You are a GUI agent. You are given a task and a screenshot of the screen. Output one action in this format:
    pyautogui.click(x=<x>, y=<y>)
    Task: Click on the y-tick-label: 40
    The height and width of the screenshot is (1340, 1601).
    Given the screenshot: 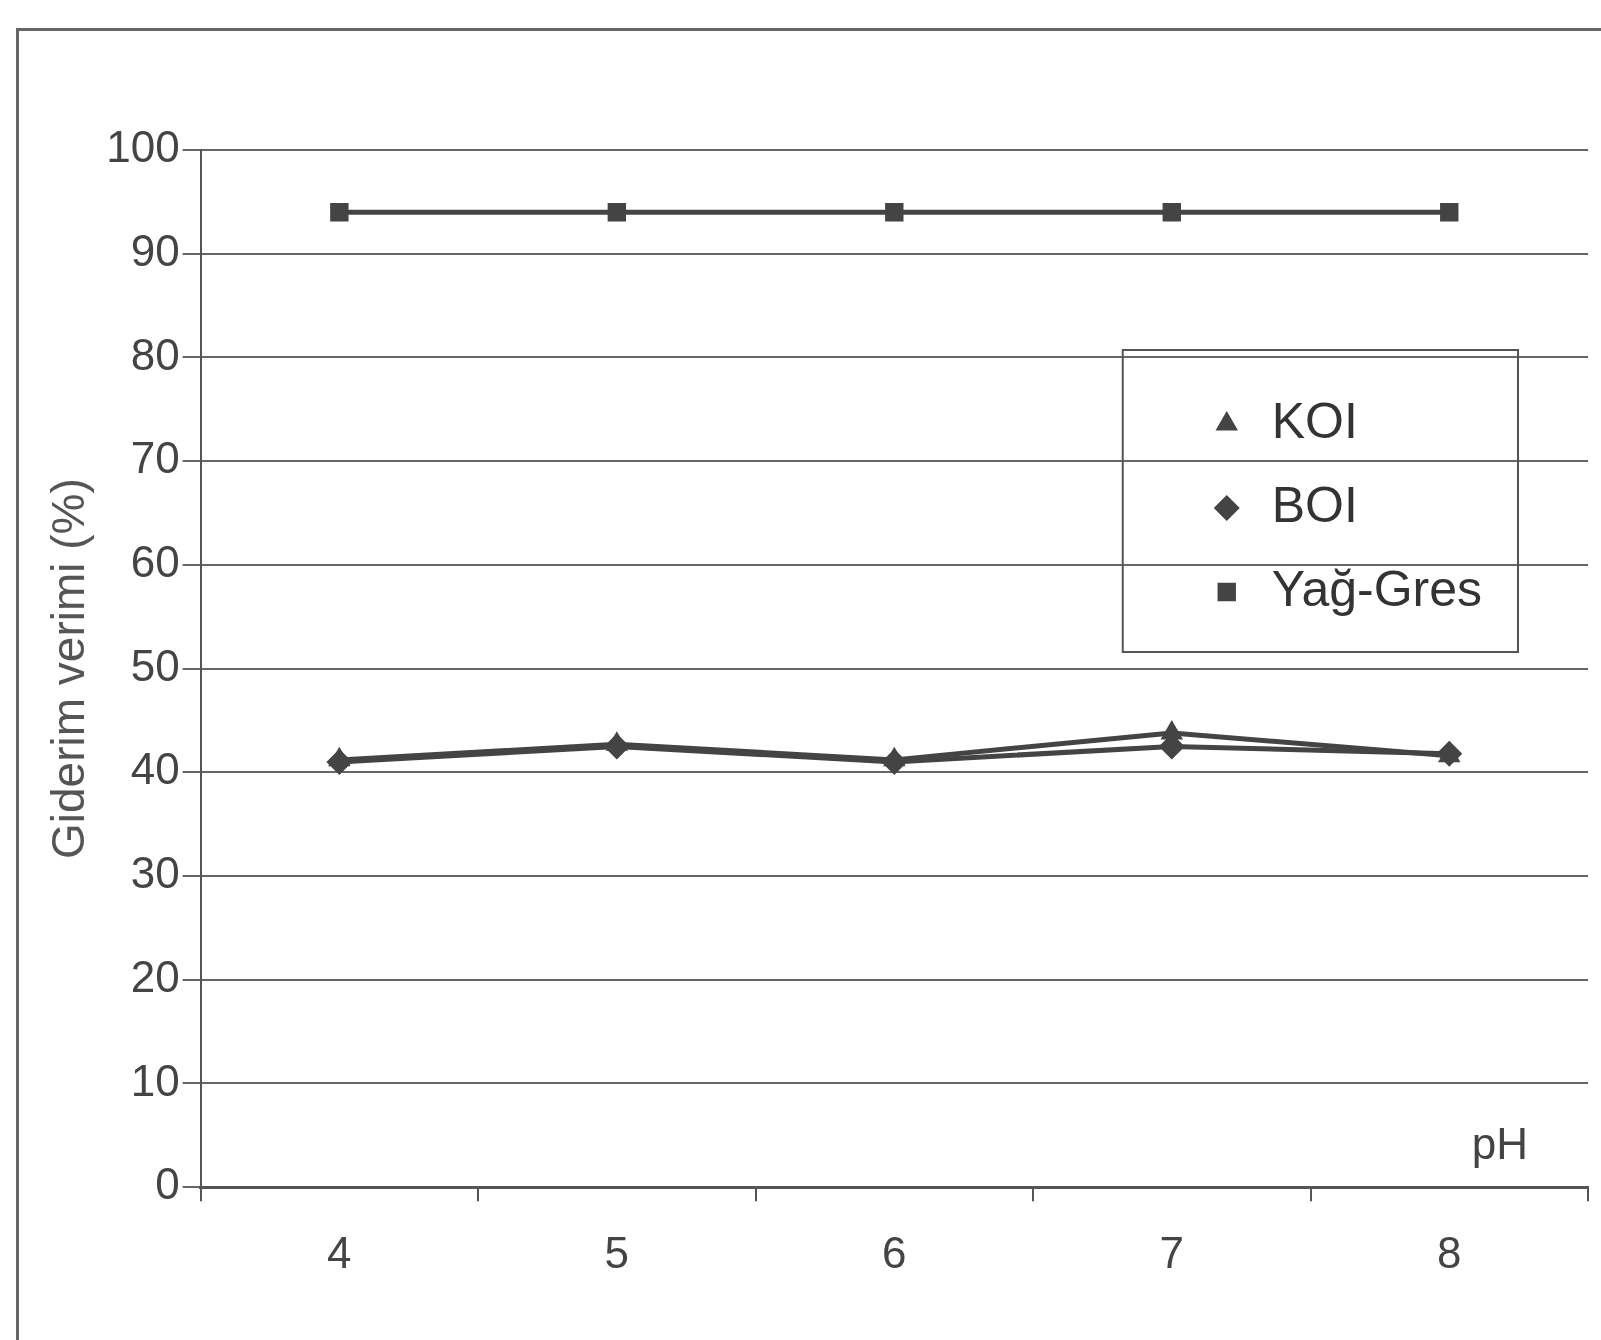 What is the action you would take?
    pyautogui.click(x=155, y=769)
    